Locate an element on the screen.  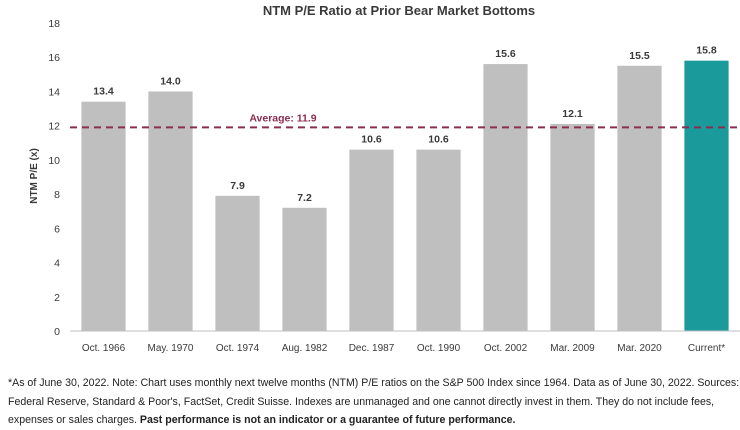
bar-mar-2009 is located at coordinates (572, 227).